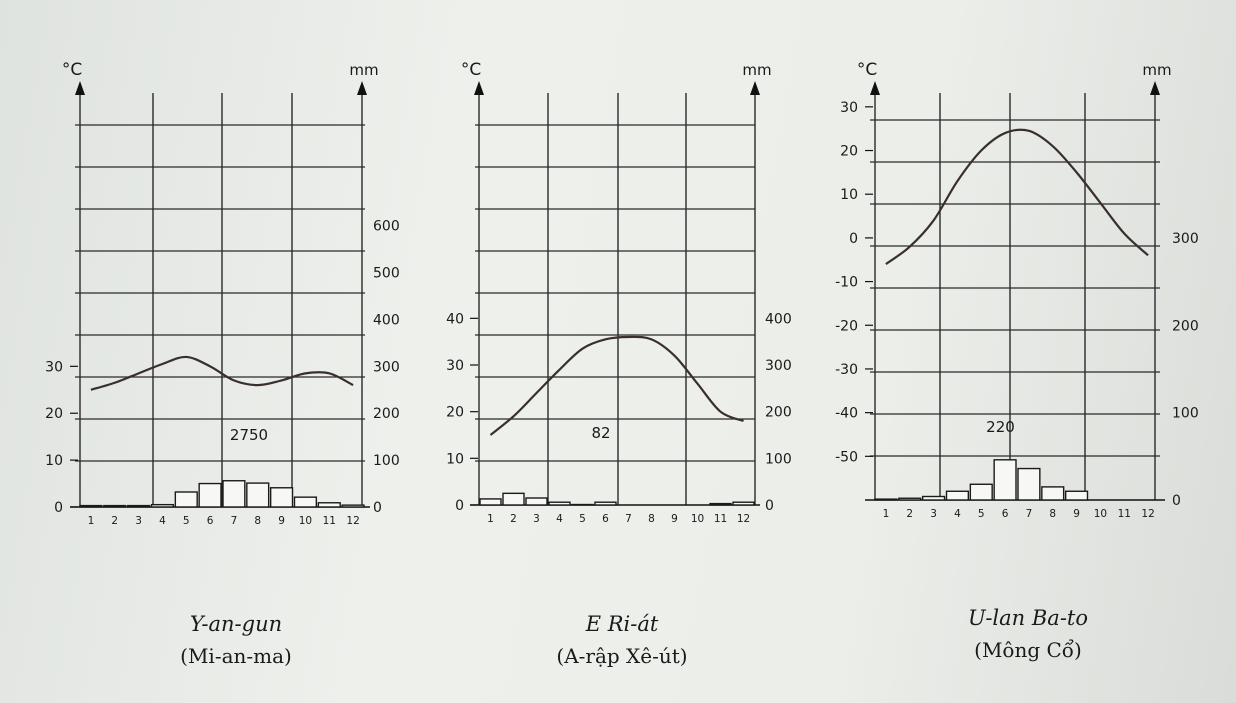 This screenshot has height=703, width=1236. What do you see at coordinates (846, 370) in the screenshot?
I see `temp-tick-label: -30` at bounding box center [846, 370].